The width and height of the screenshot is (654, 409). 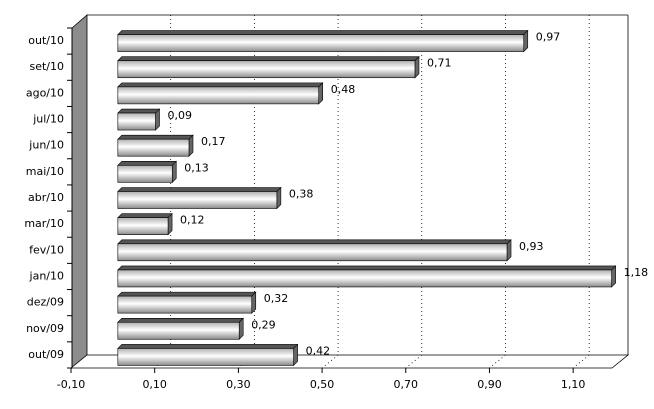 I want to click on value-label: 0,17, so click(x=213, y=141).